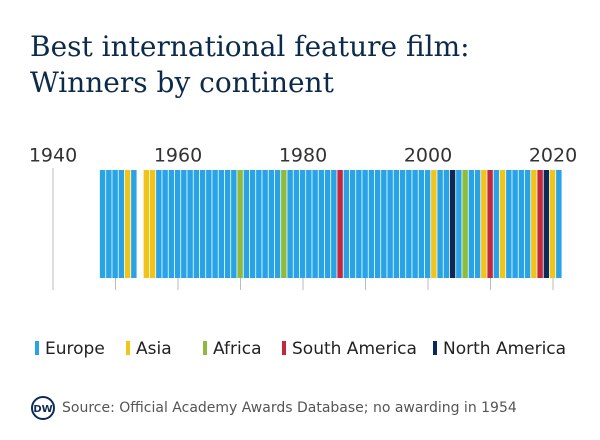  Describe the element at coordinates (154, 349) in the screenshot. I see `legend-label: Asia` at that location.